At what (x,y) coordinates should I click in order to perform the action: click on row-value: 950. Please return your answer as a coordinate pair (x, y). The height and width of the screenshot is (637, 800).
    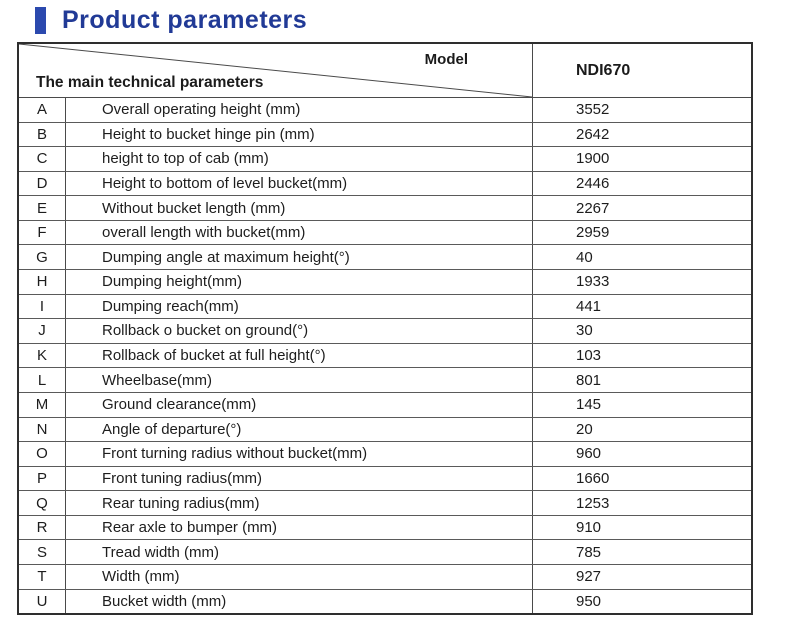
    Looking at the image, I should click on (589, 601).